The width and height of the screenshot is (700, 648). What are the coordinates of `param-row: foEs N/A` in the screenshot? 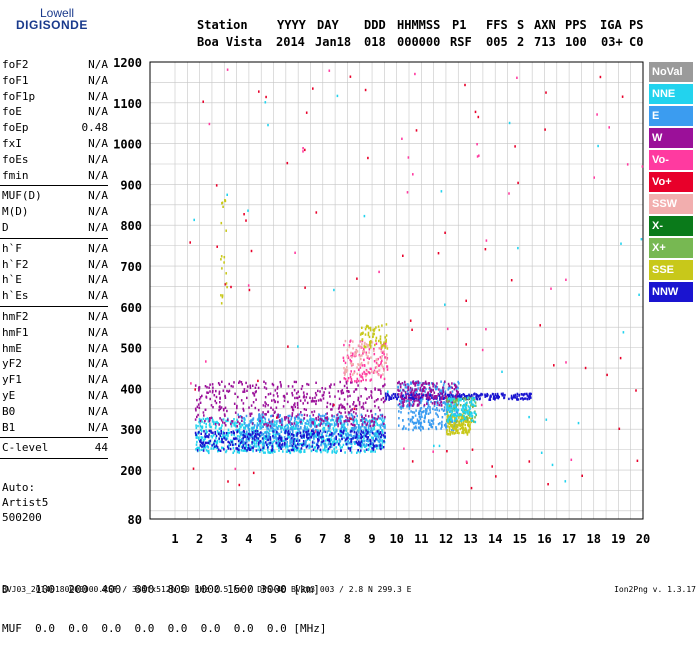 It's located at (54, 161).